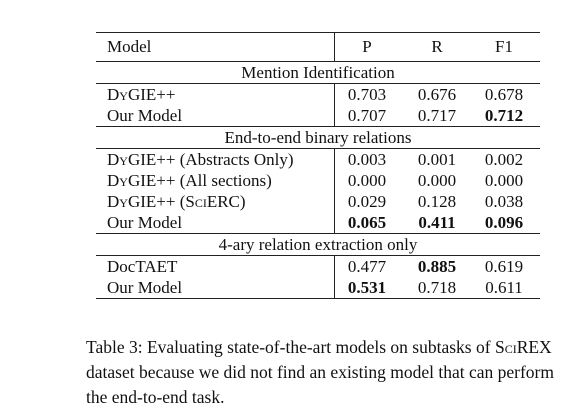 The width and height of the screenshot is (586, 418). I want to click on table-row: Our Model 0.707 0.717 0.712, so click(318, 115).